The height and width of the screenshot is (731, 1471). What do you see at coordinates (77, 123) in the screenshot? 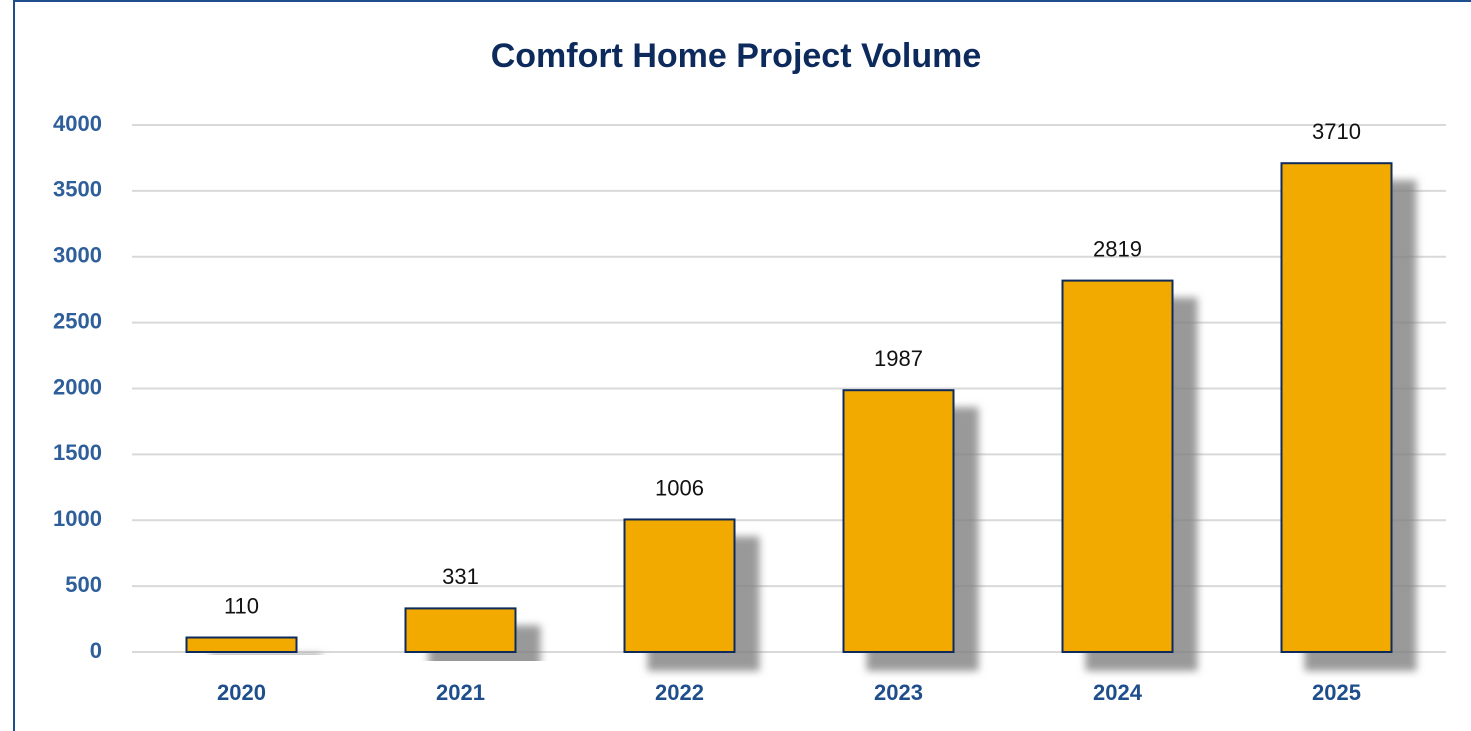
I see `y-tick-label: 4000` at bounding box center [77, 123].